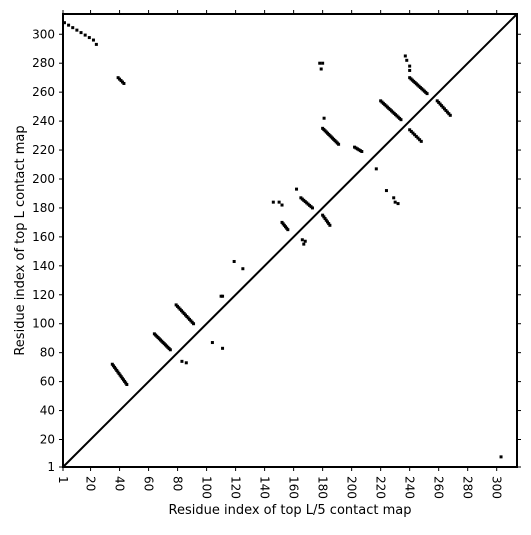 The height and width of the screenshot is (535, 531). What do you see at coordinates (20, 240) in the screenshot?
I see `y-axis-label: Residue index of top L contact map` at bounding box center [20, 240].